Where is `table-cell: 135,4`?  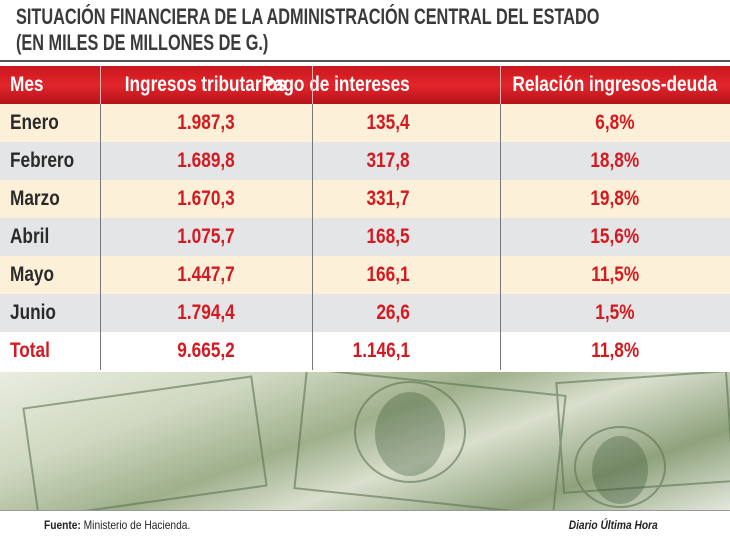
table-cell: 135,4 is located at coordinates (406, 123).